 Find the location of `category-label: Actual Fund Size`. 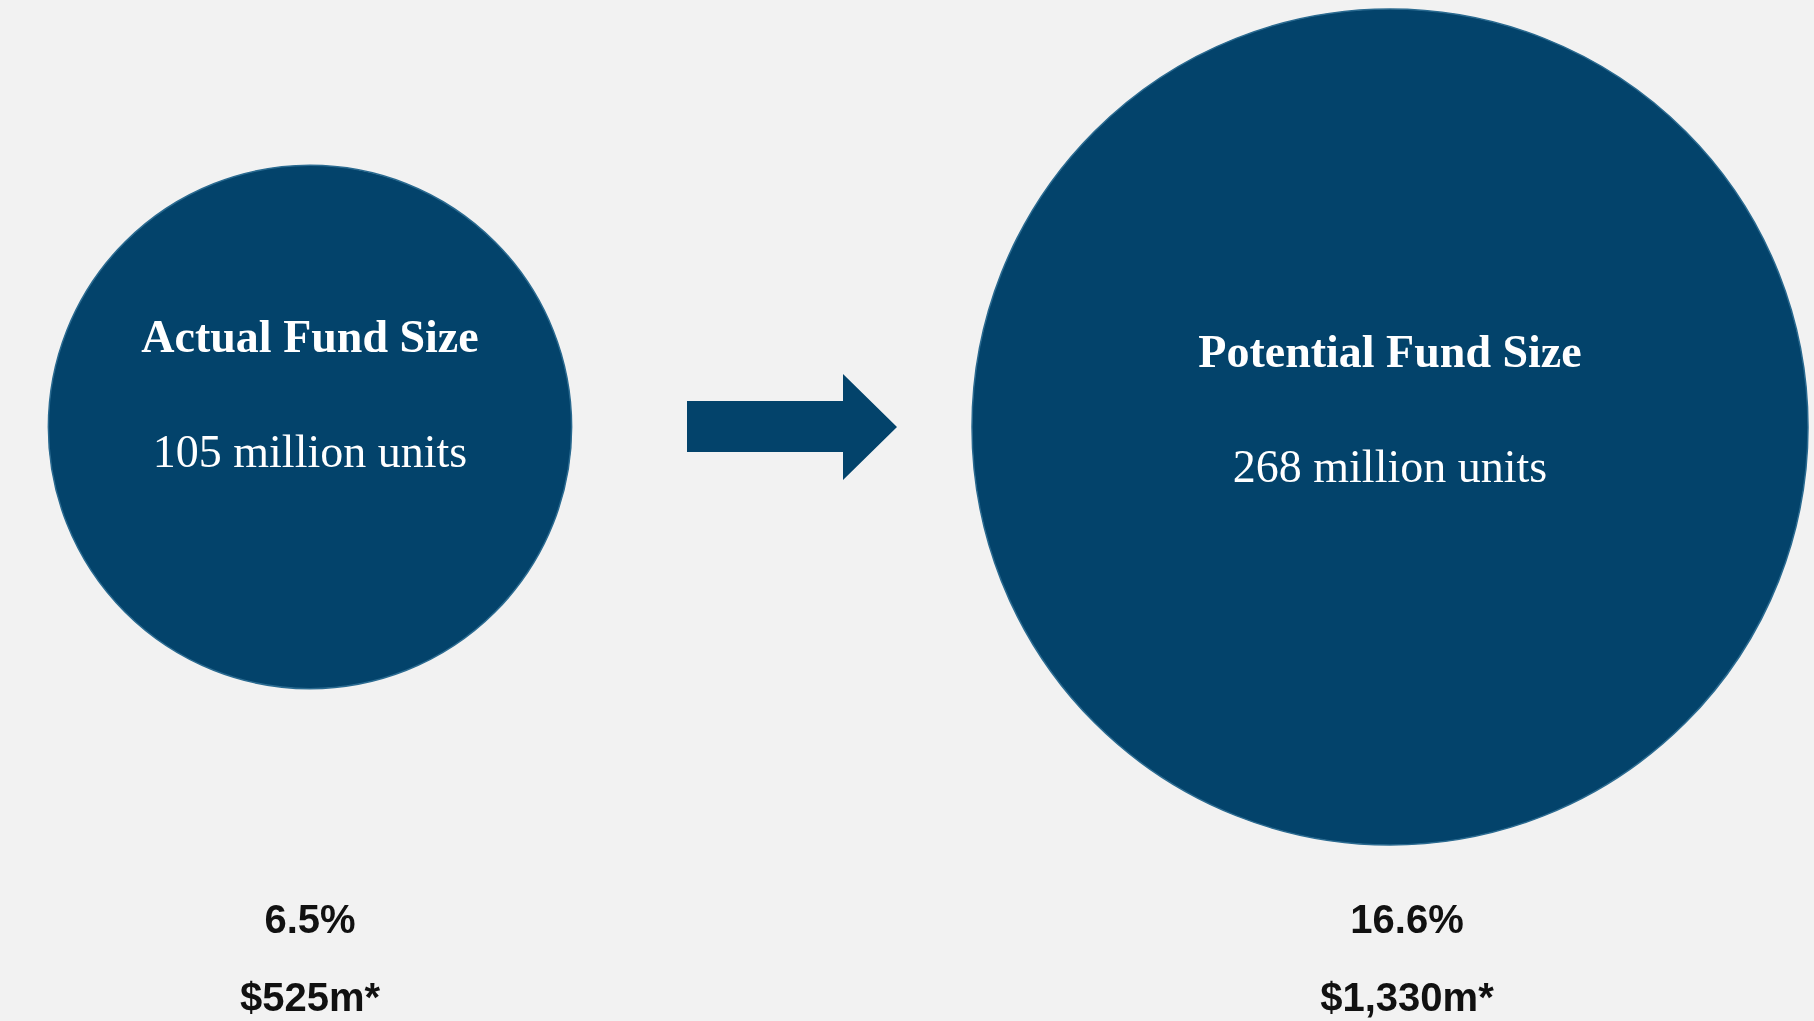

category-label: Actual Fund Size is located at coordinates (310, 336).